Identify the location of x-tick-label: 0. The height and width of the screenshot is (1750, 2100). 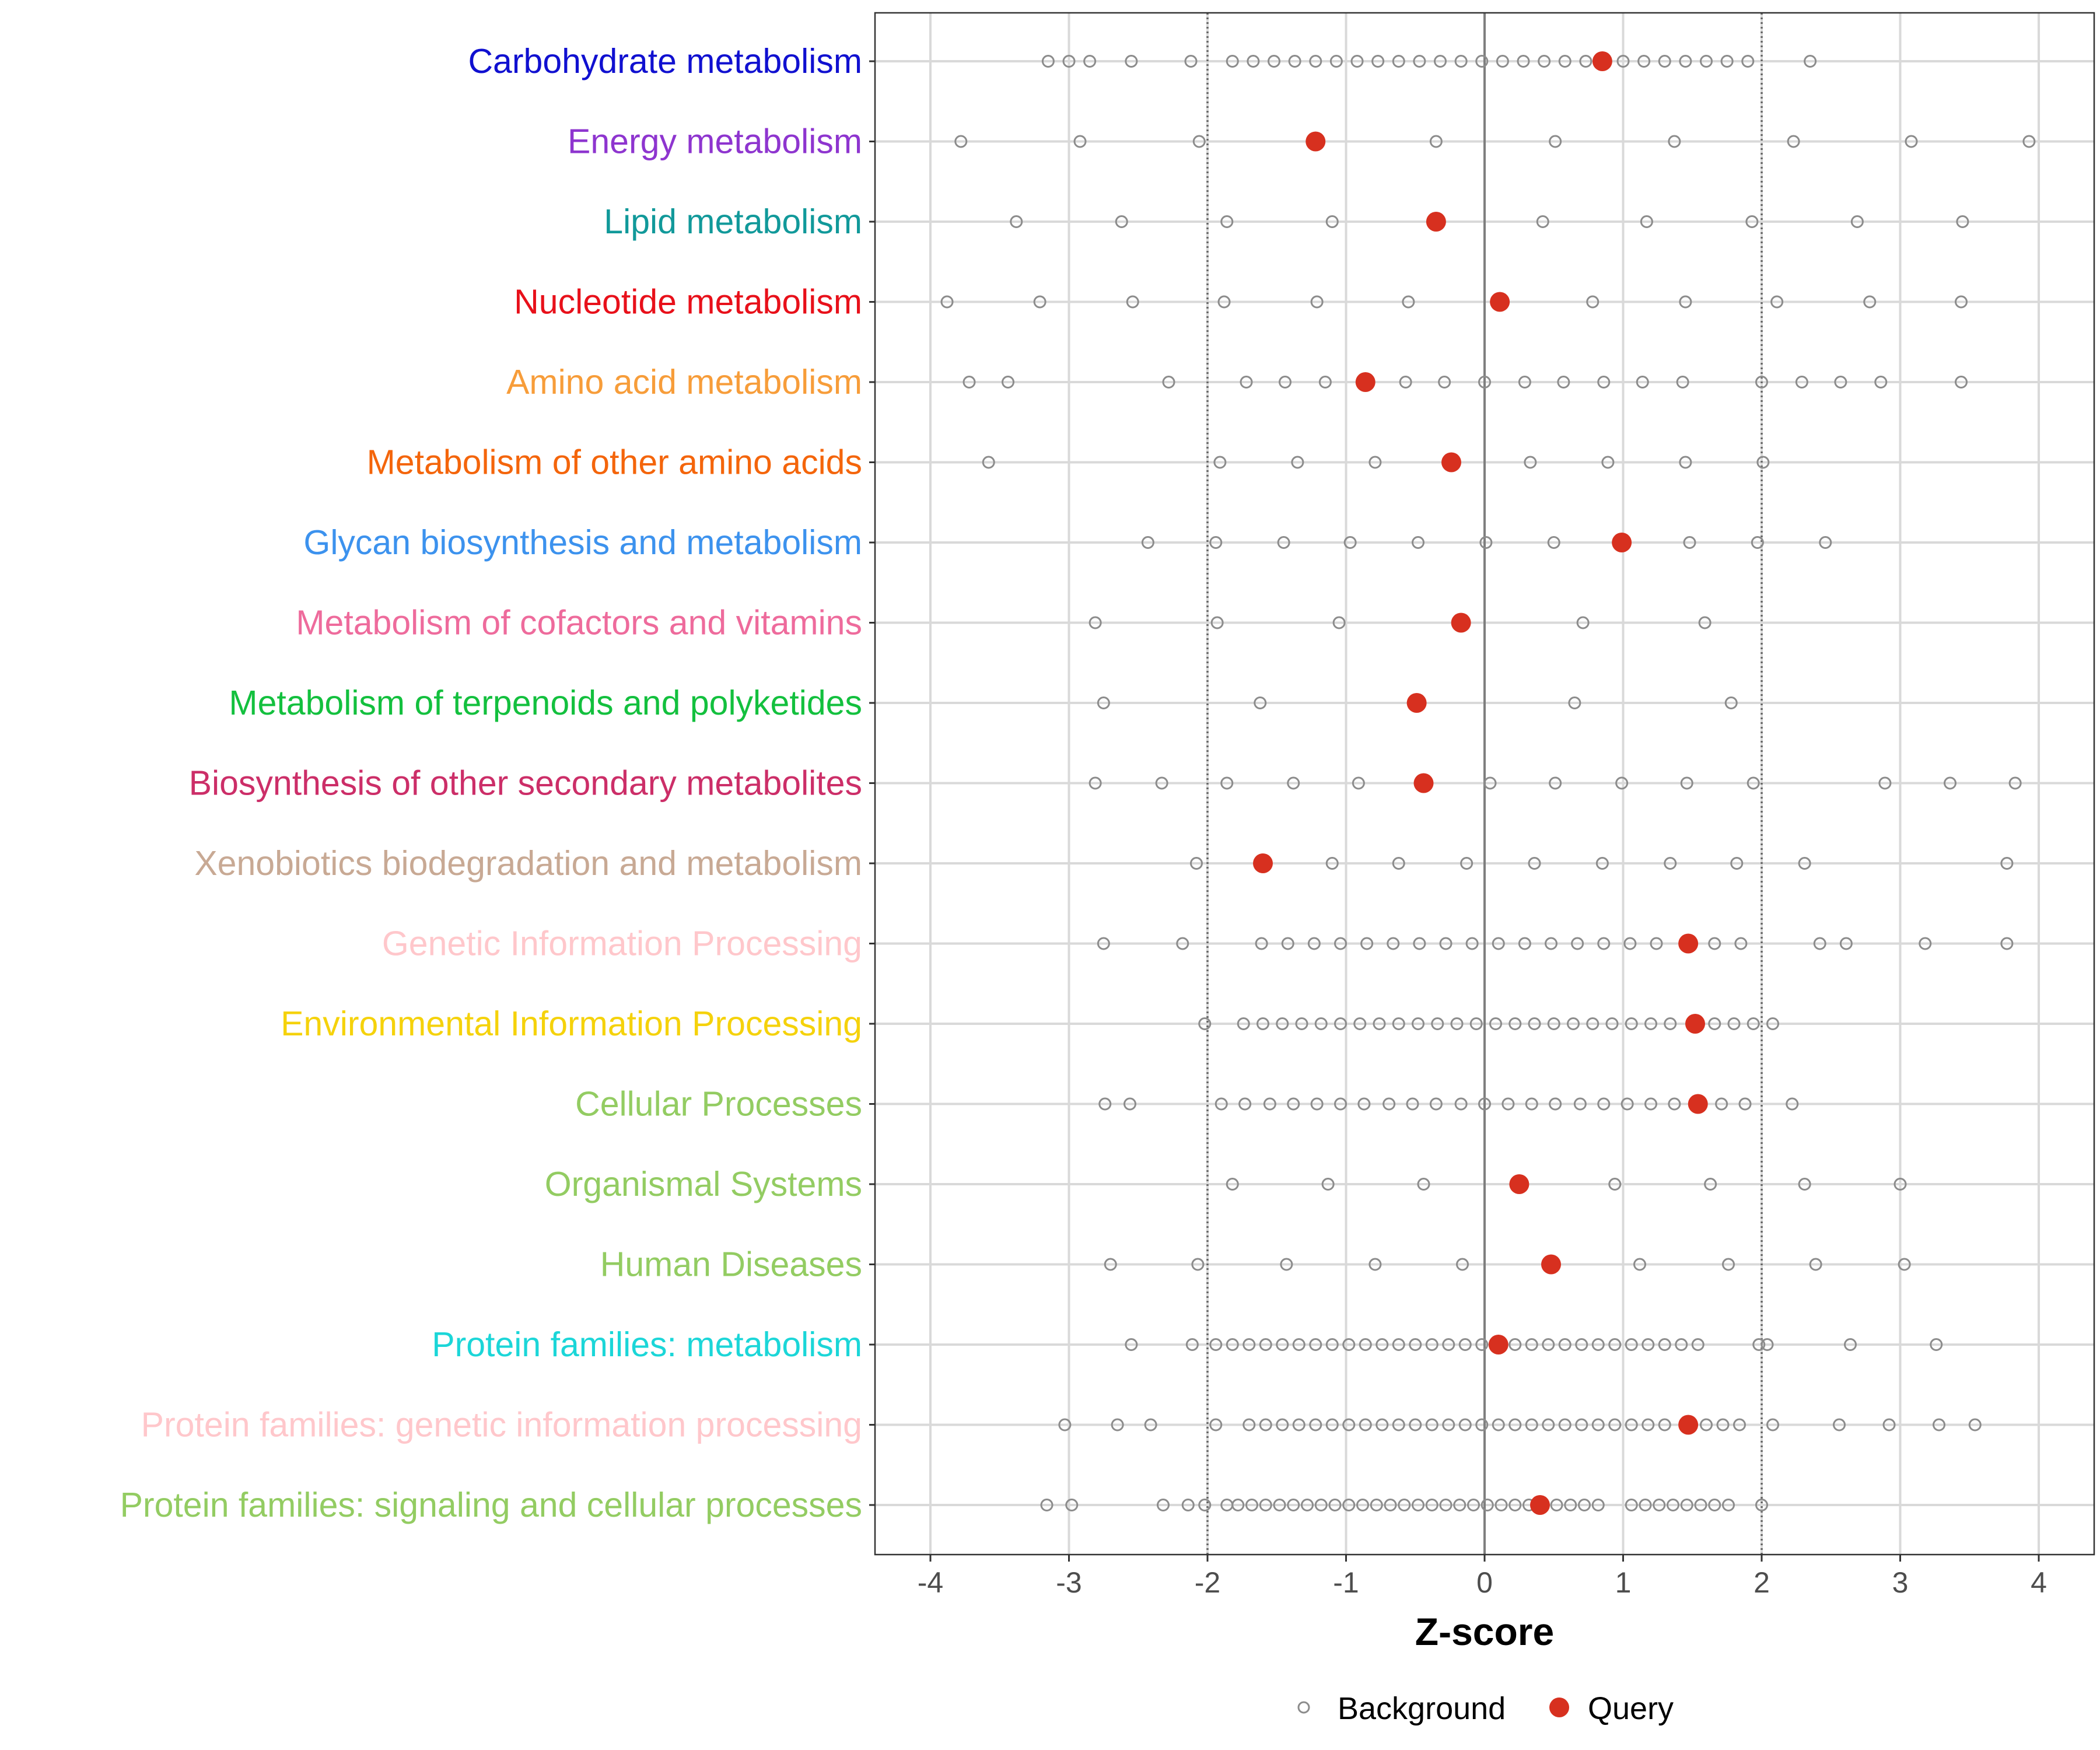
(1484, 1582).